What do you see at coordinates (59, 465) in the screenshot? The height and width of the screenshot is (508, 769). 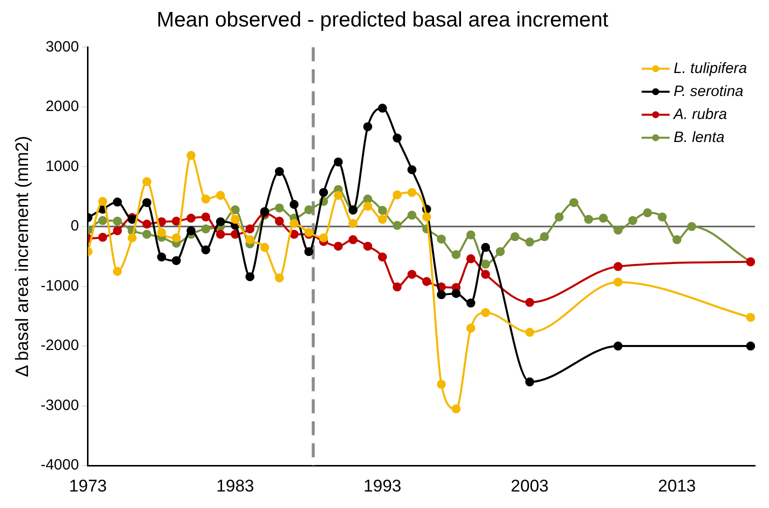 I see `y-tick-label: -4000` at bounding box center [59, 465].